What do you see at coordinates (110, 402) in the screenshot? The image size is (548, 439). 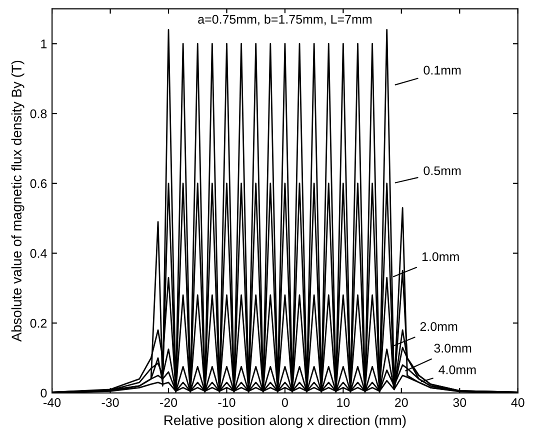 I see `x-tick-label: -30` at bounding box center [110, 402].